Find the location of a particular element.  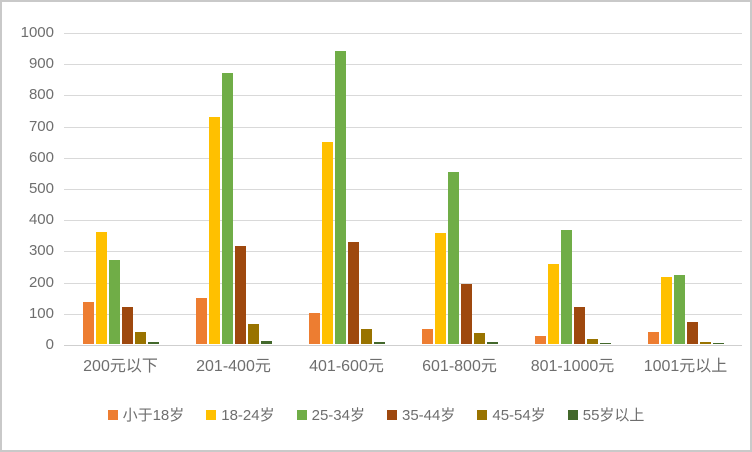

bar-小于18岁-801-1000元 is located at coordinates (540, 339).